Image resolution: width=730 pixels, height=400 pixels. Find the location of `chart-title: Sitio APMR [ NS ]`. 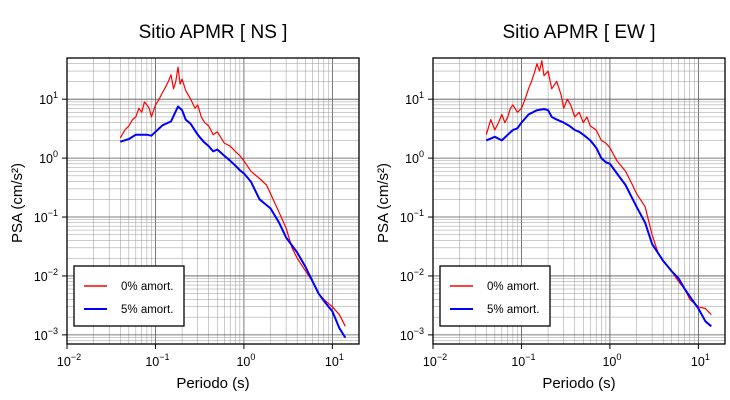

chart-title: Sitio APMR [ NS ] is located at coordinates (213, 32).